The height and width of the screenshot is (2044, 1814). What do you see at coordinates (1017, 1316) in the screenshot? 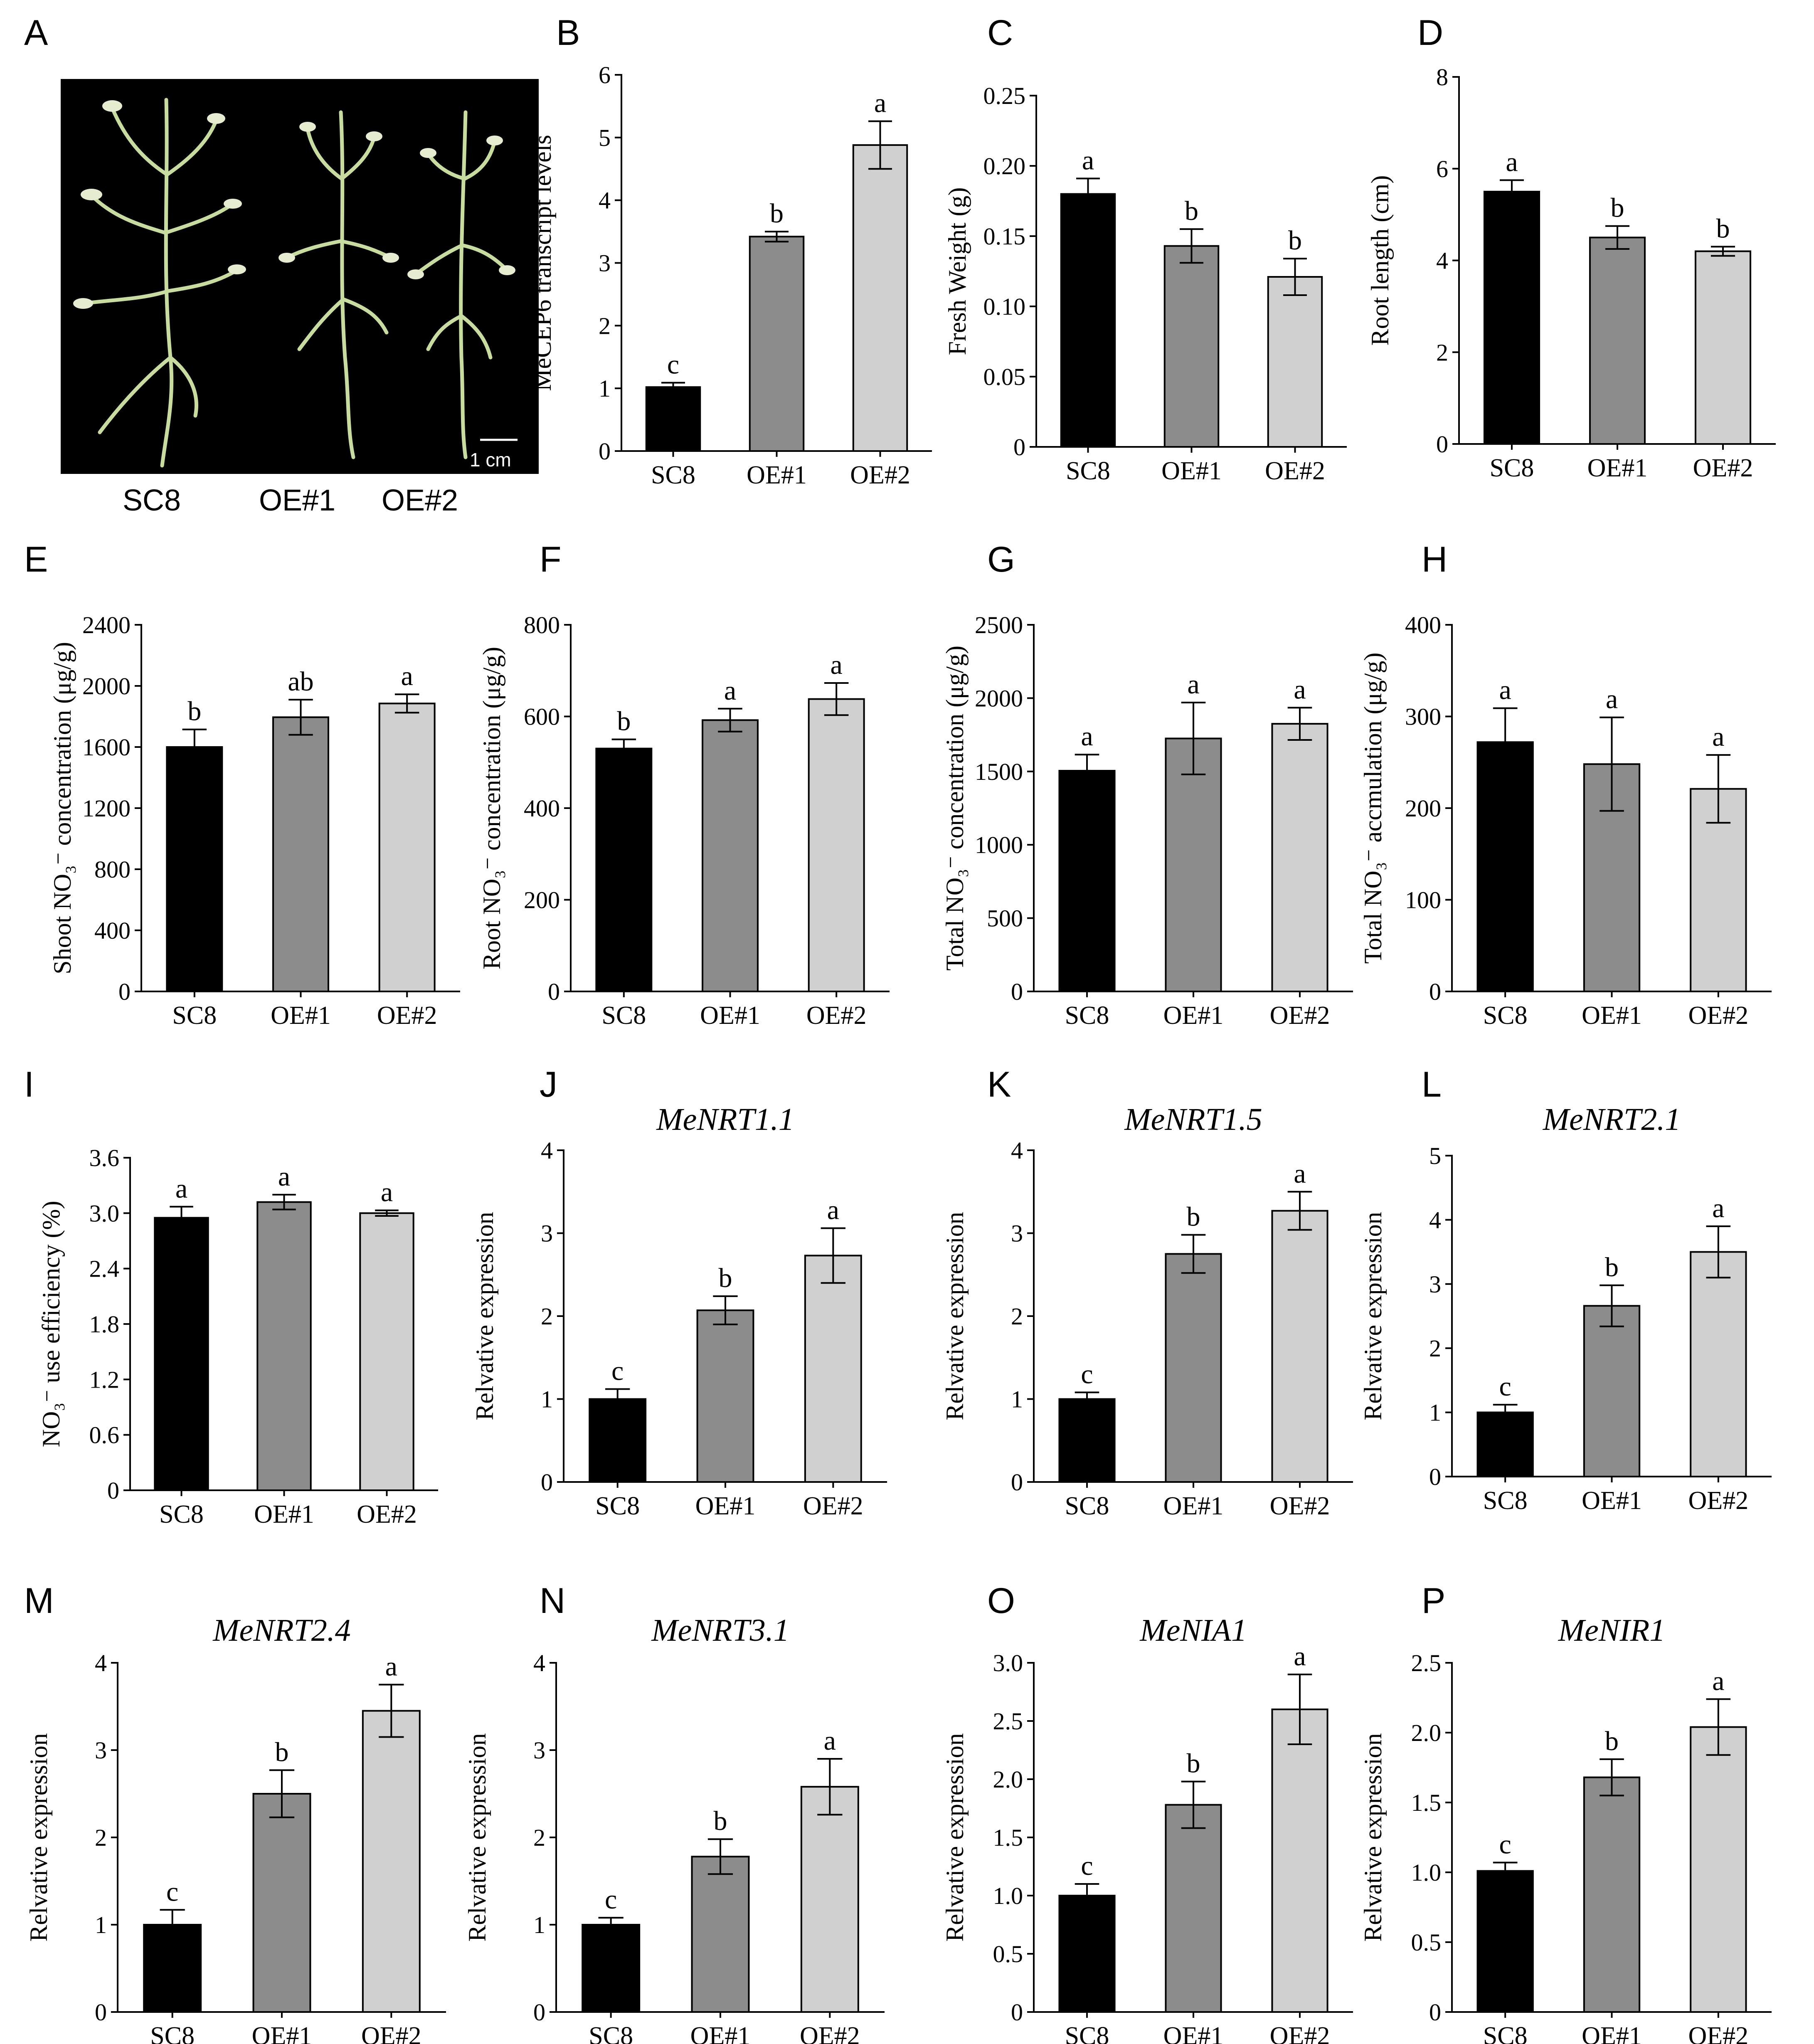
I see `y-tick-label-k-2: 2` at bounding box center [1017, 1316].